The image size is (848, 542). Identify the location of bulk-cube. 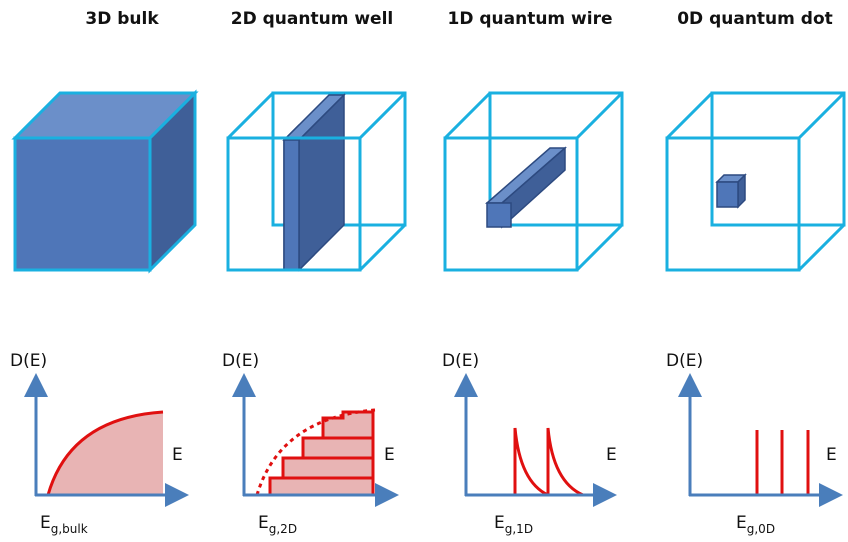
(105, 181).